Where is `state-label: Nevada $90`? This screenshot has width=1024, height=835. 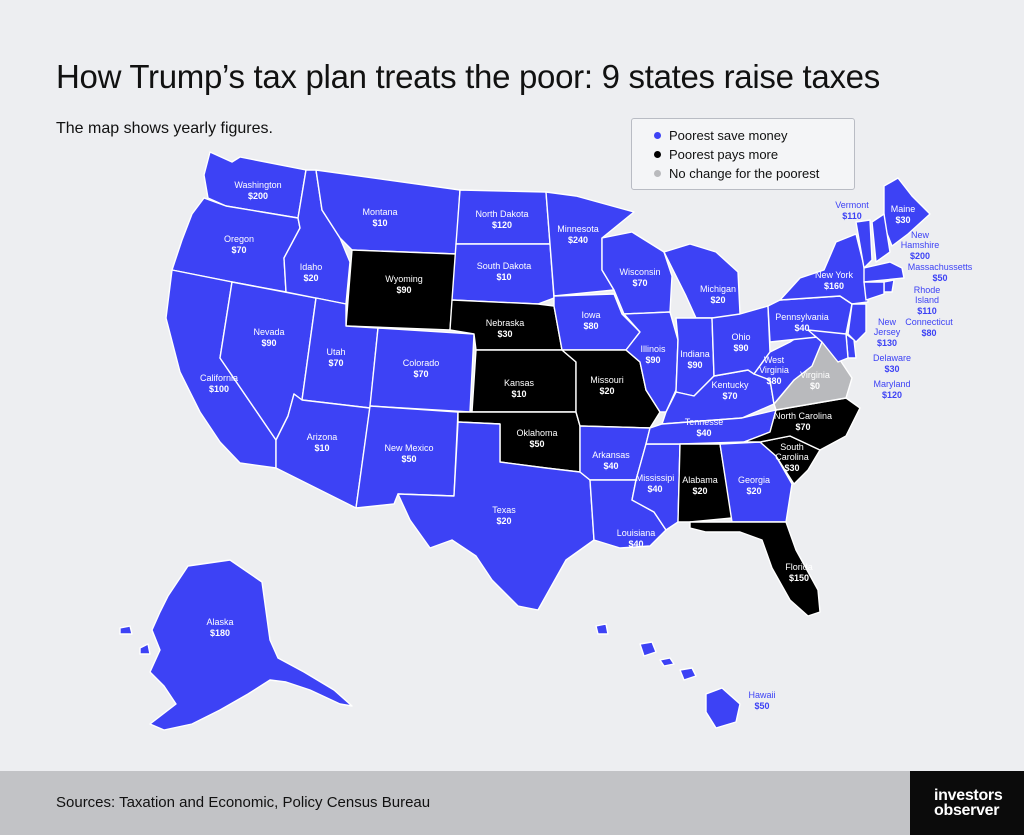 state-label: Nevada $90 is located at coordinates (268, 337).